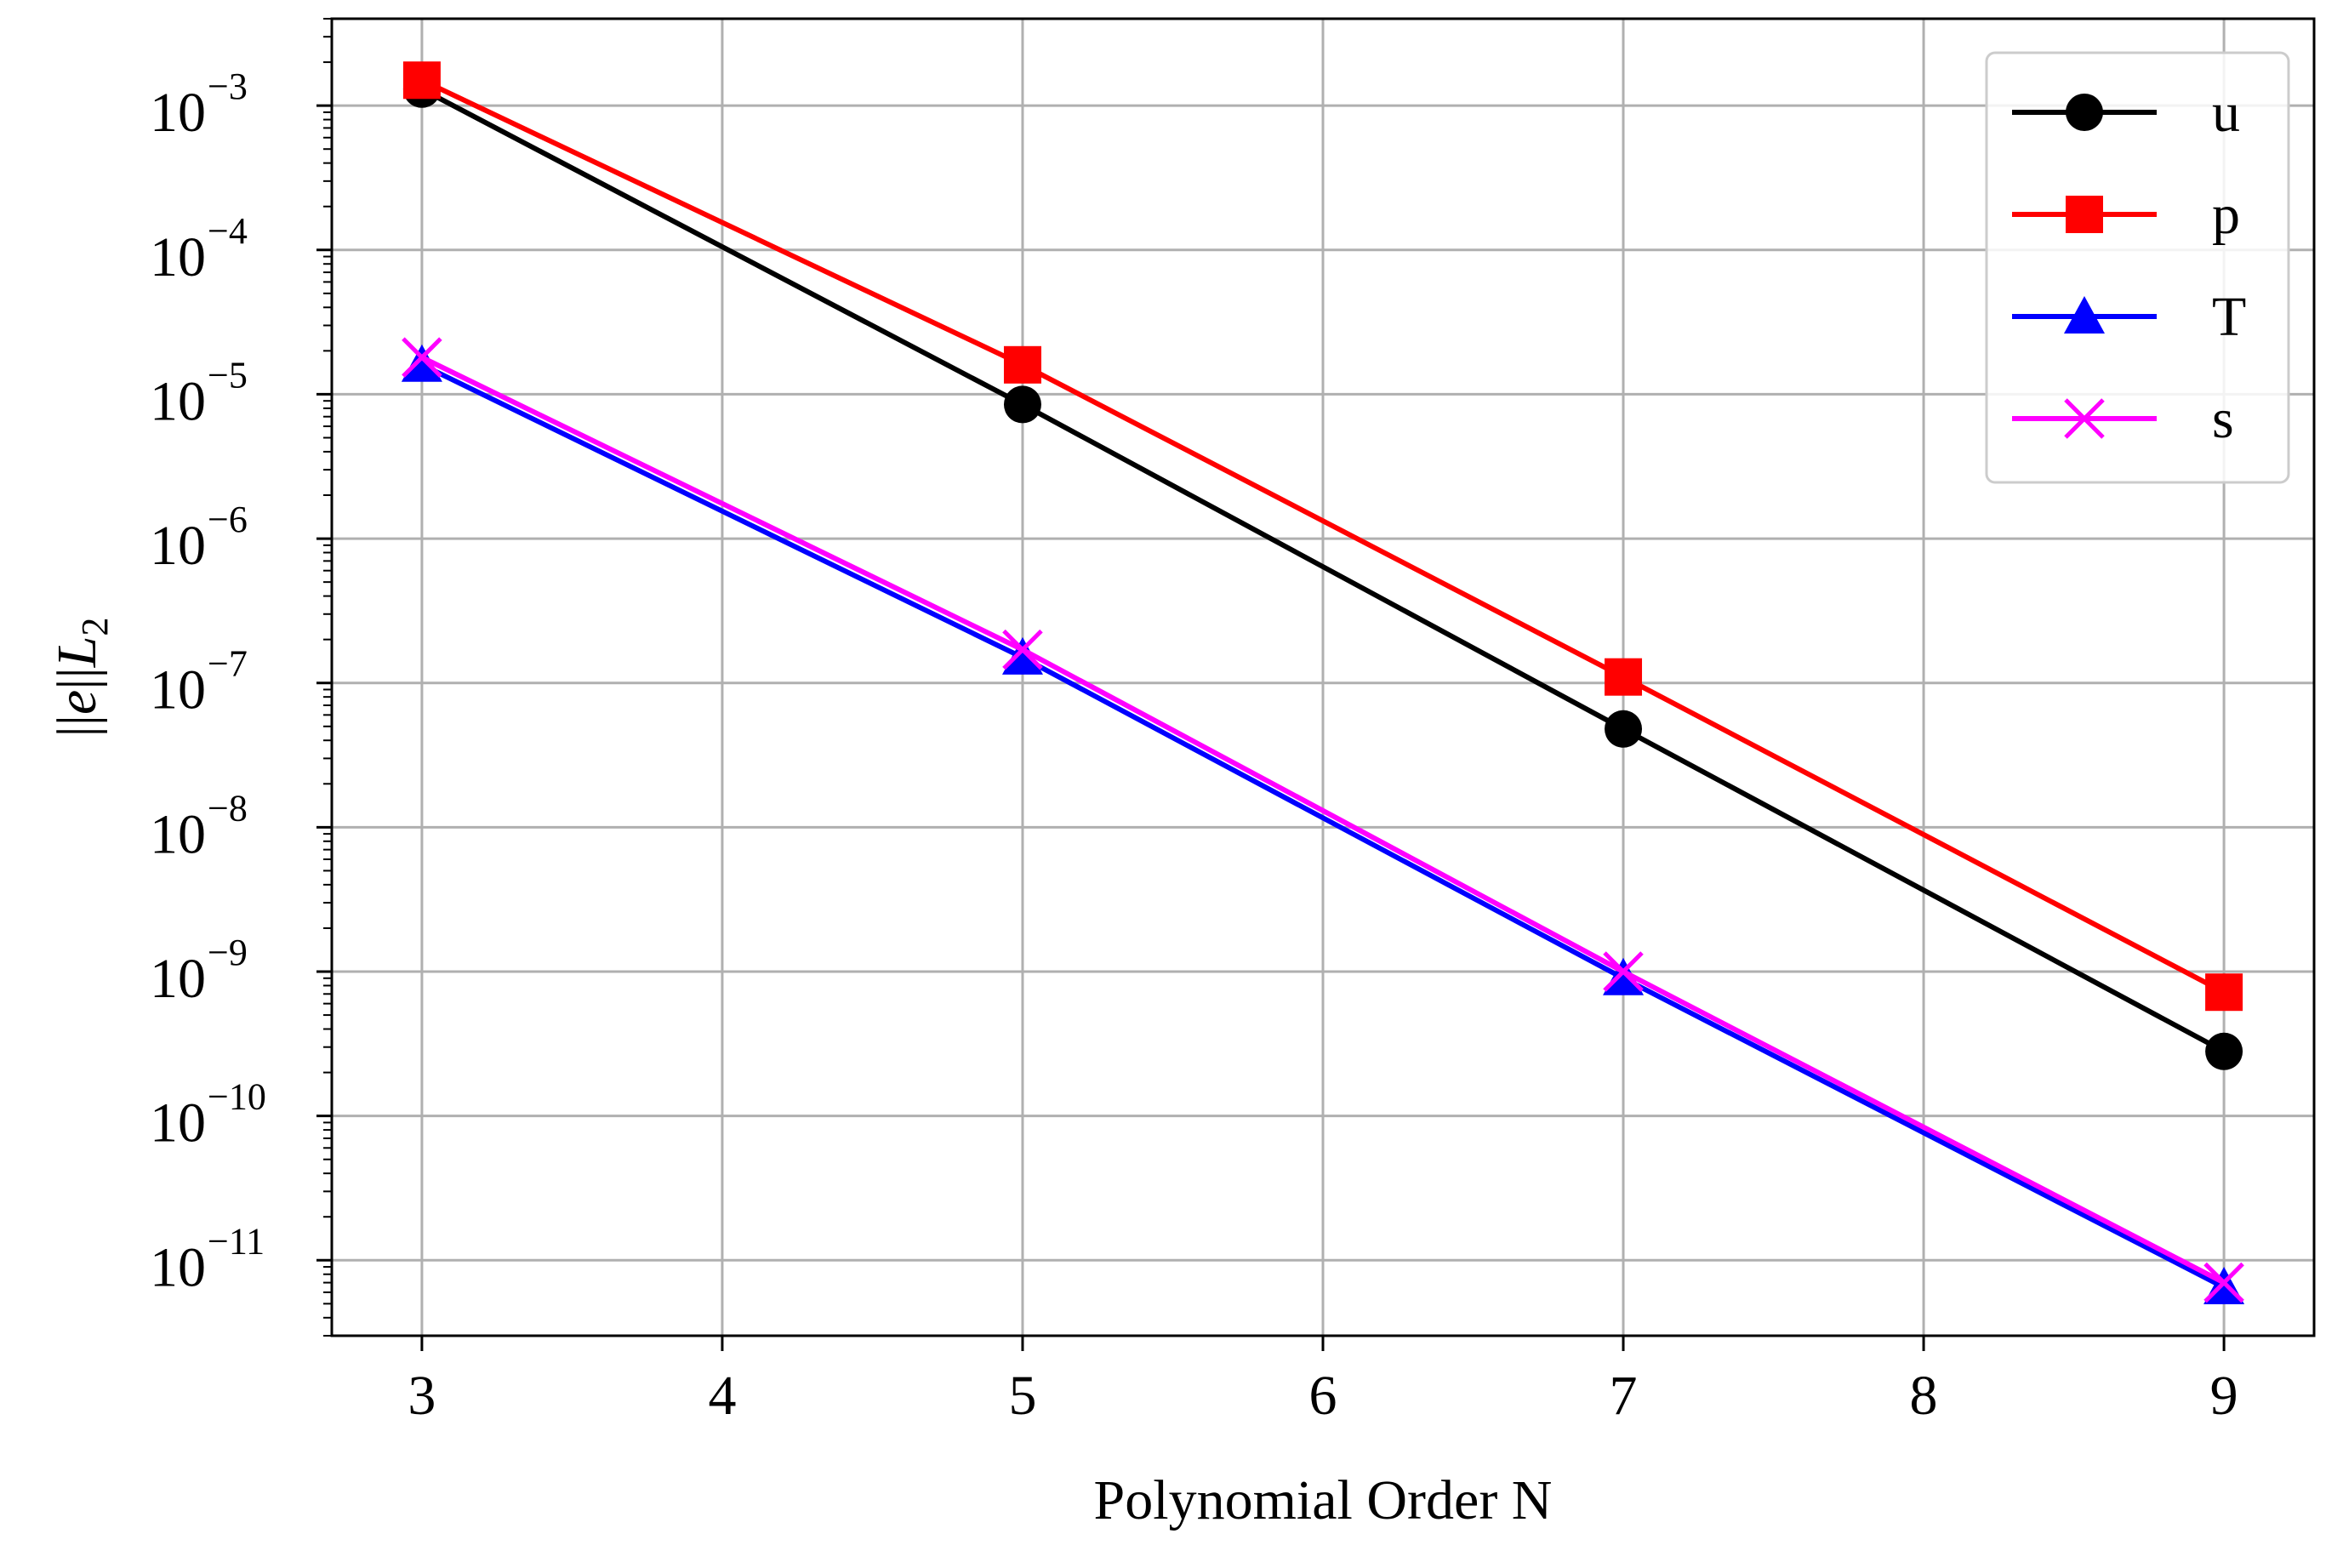 The image size is (2343, 1568). What do you see at coordinates (2126, 215) in the screenshot?
I see `legend-entry-p: p` at bounding box center [2126, 215].